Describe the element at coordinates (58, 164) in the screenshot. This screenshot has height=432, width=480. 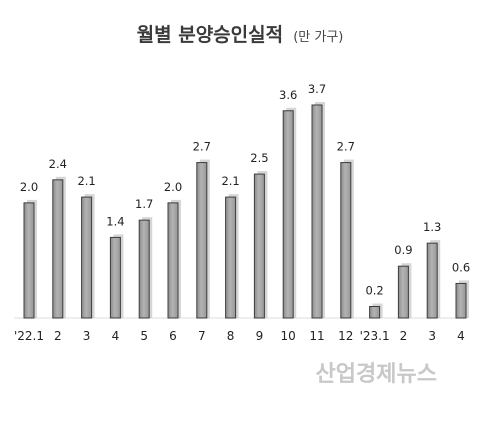
I see `data-label: 2.4` at that location.